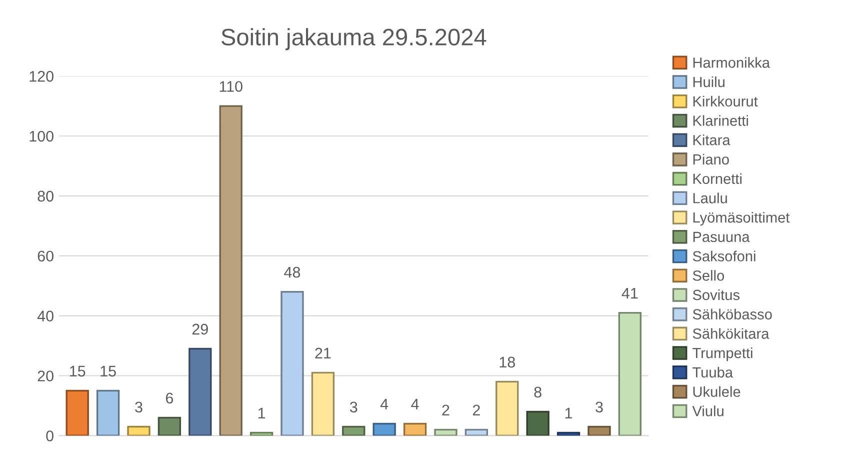  Describe the element at coordinates (42, 136) in the screenshot. I see `y-tick-label: 100` at that location.